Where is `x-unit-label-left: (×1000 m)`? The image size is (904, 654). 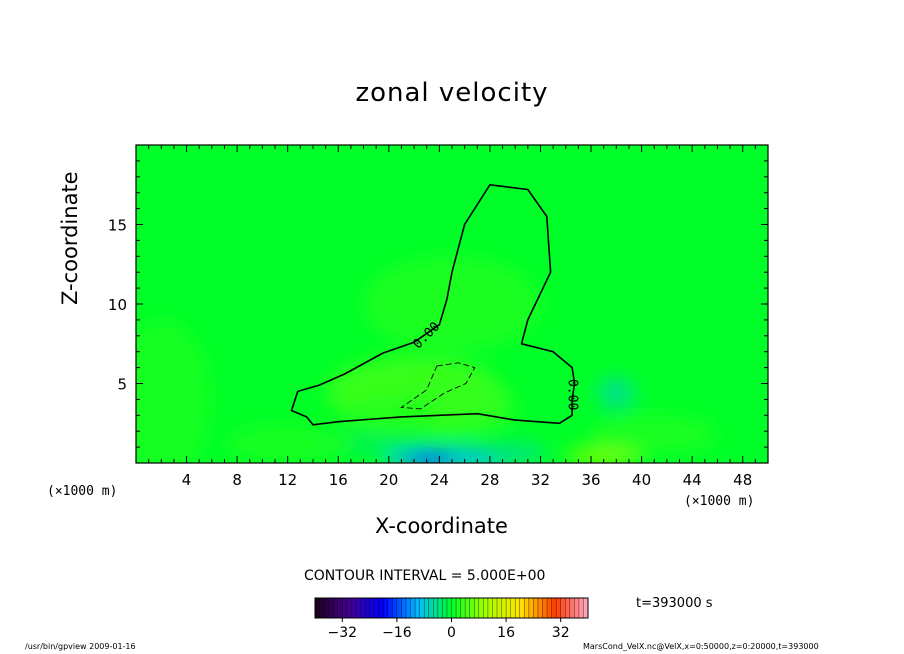
x-unit-label-left: (×1000 m) is located at coordinates (82, 491).